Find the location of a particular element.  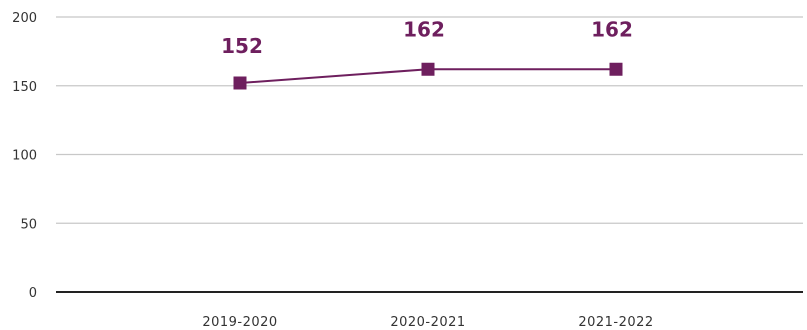

y-tick-label-0: 0 is located at coordinates (33, 293).